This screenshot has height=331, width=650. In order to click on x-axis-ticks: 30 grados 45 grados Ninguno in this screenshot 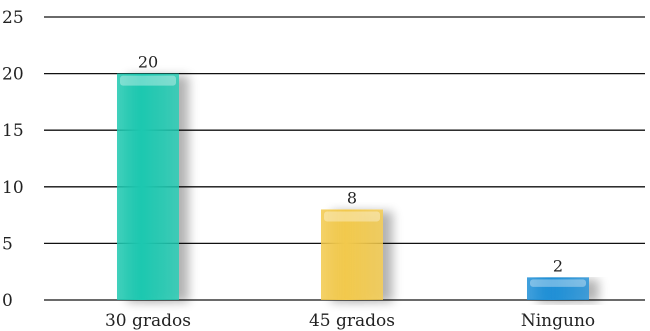, I will do `click(350, 321)`.